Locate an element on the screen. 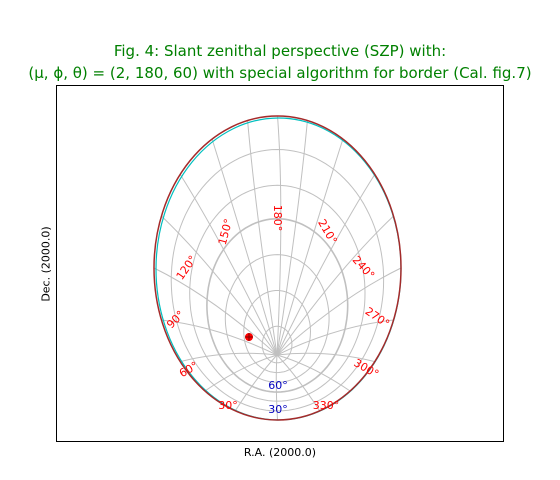  dec-tick-label: 60° is located at coordinates (278, 385).